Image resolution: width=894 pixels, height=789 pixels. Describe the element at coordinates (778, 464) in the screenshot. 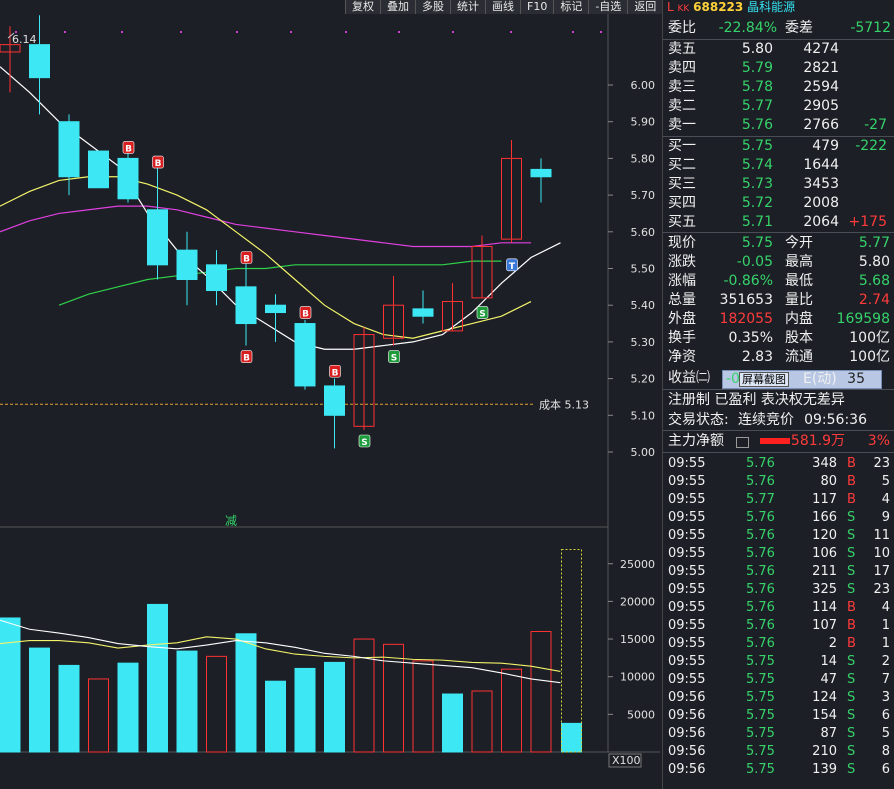

I see `trade-row: 09:55 5.76 348 B 23` at that location.